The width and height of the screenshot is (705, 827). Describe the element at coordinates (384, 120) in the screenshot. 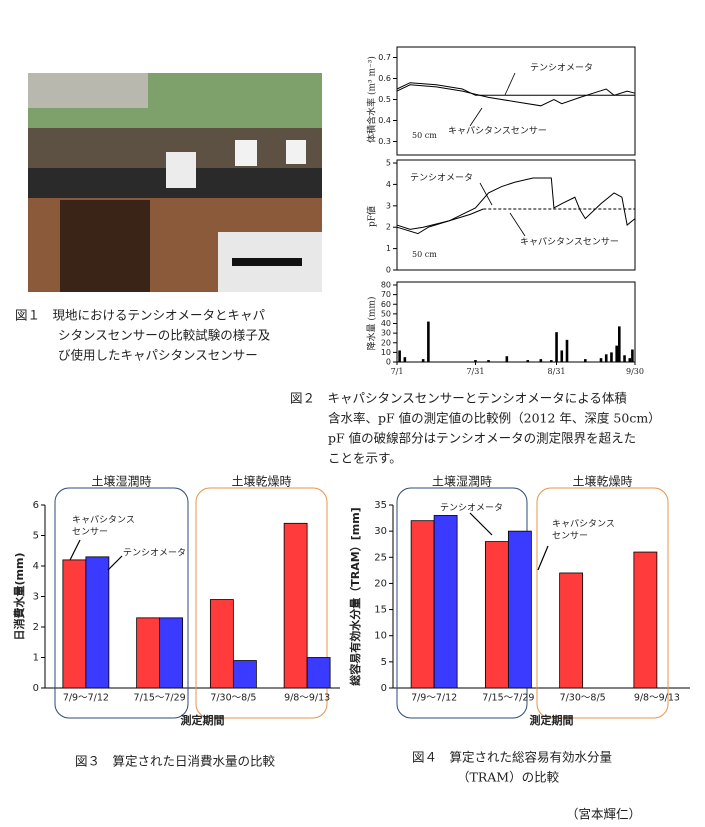

I see `y-tick-label: 0.4` at that location.